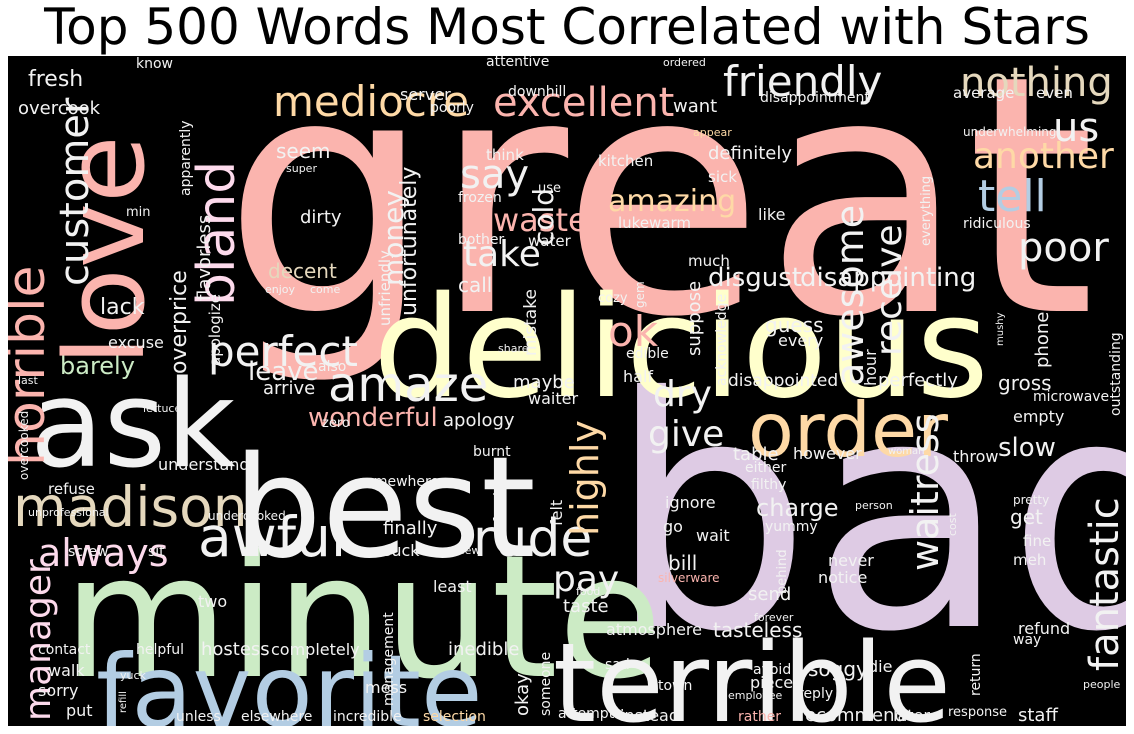 This screenshot has width=1134, height=734. I want to click on word-mistake: mistake, so click(531, 322).